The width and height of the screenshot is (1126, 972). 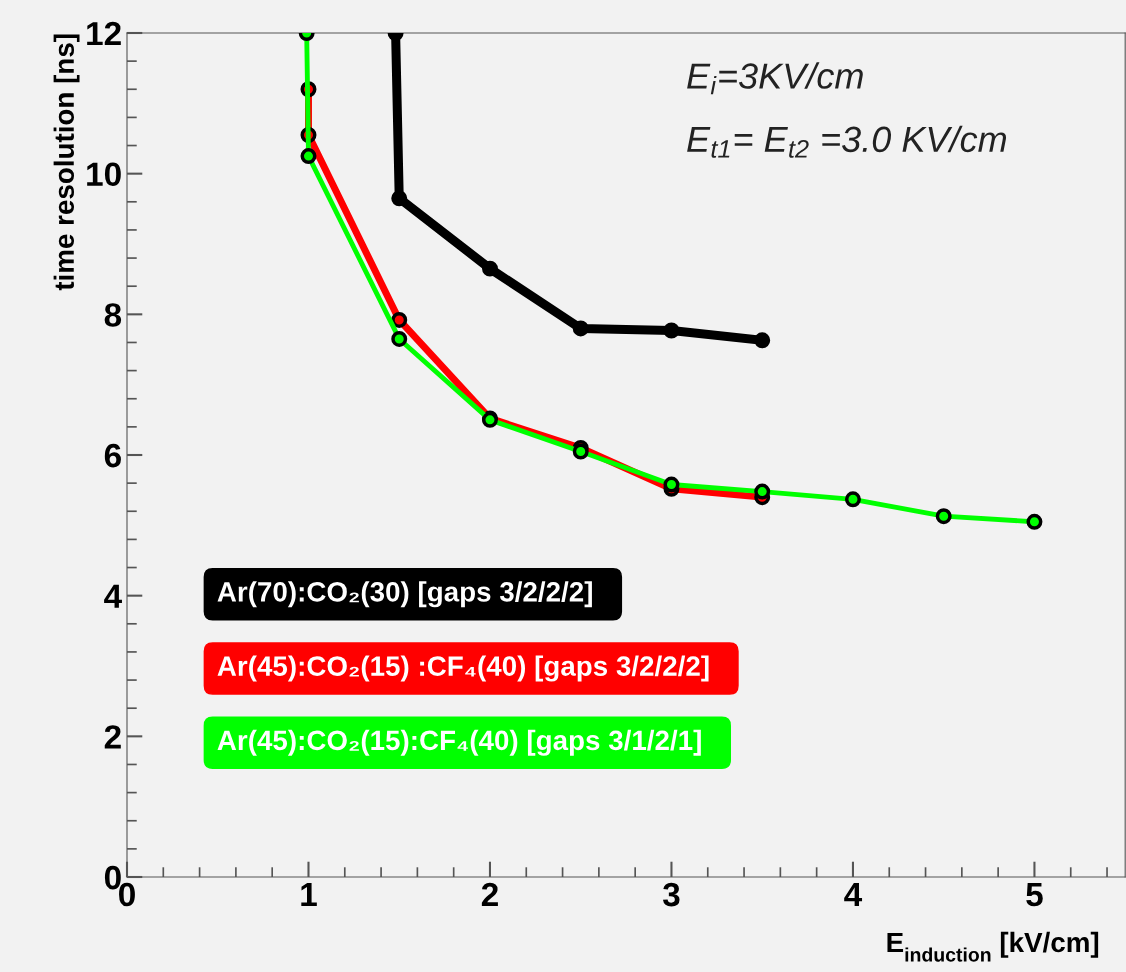 I want to click on y-tick-label: 6, so click(x=112, y=455).